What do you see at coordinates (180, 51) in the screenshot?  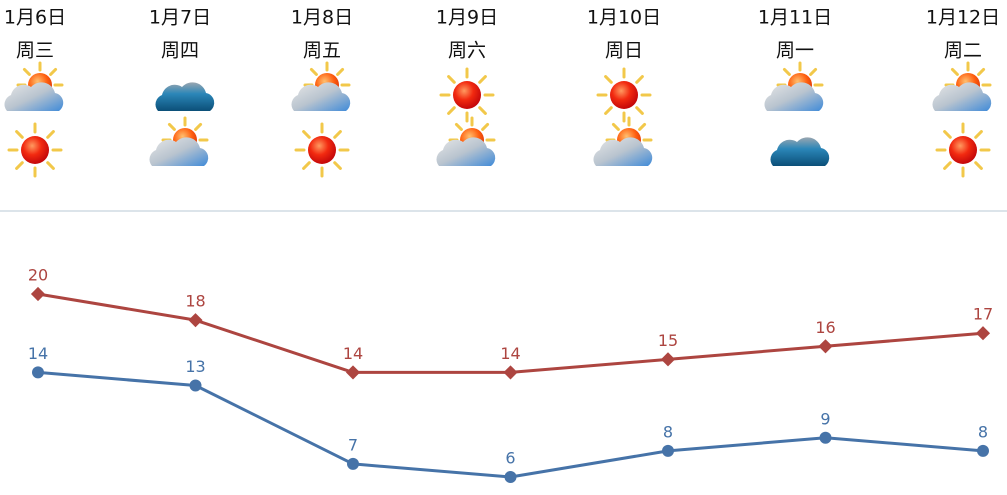 I see `weekday: 周四` at bounding box center [180, 51].